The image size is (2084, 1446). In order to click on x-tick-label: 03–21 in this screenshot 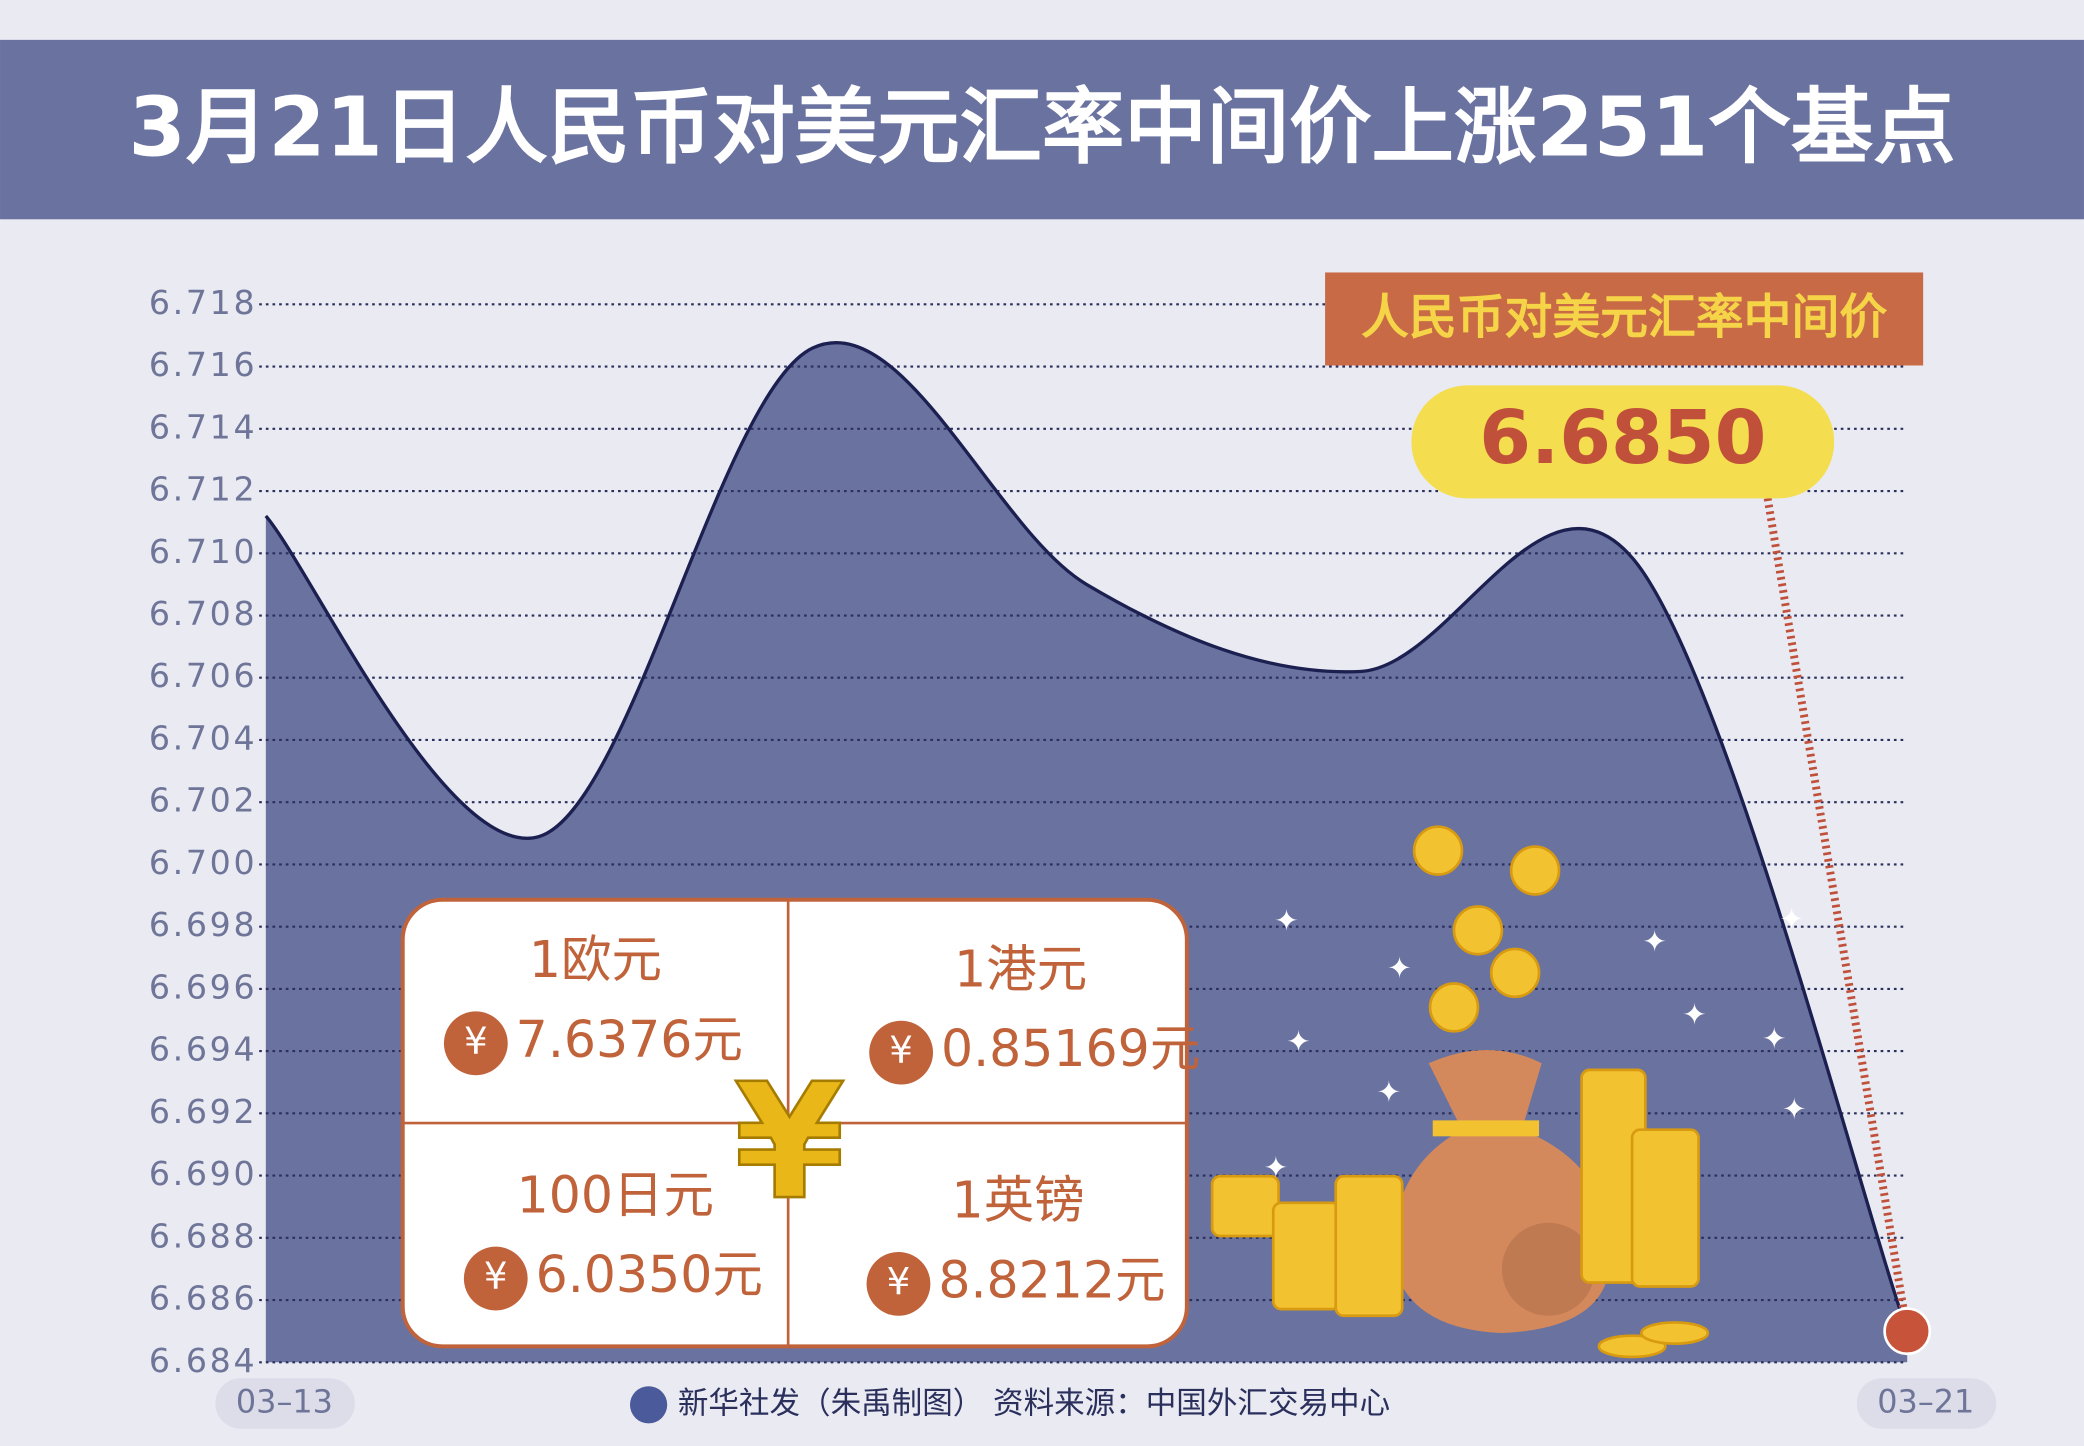, I will do `click(1925, 1401)`.